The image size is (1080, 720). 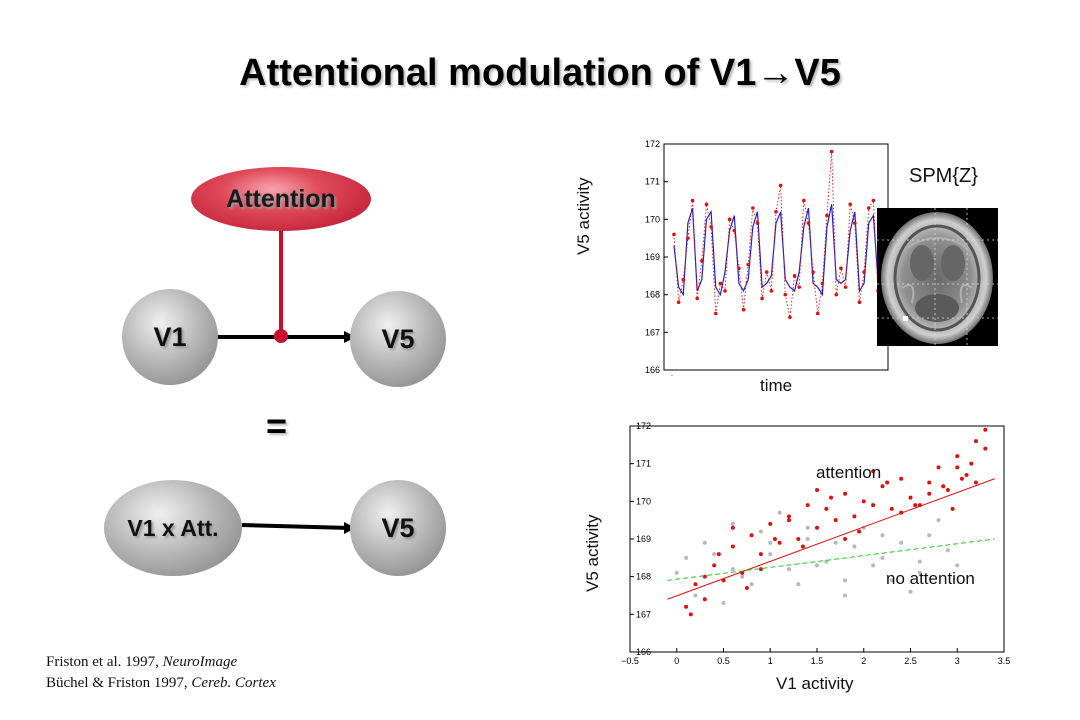 I want to click on v1-node: V1, so click(x=170, y=337).